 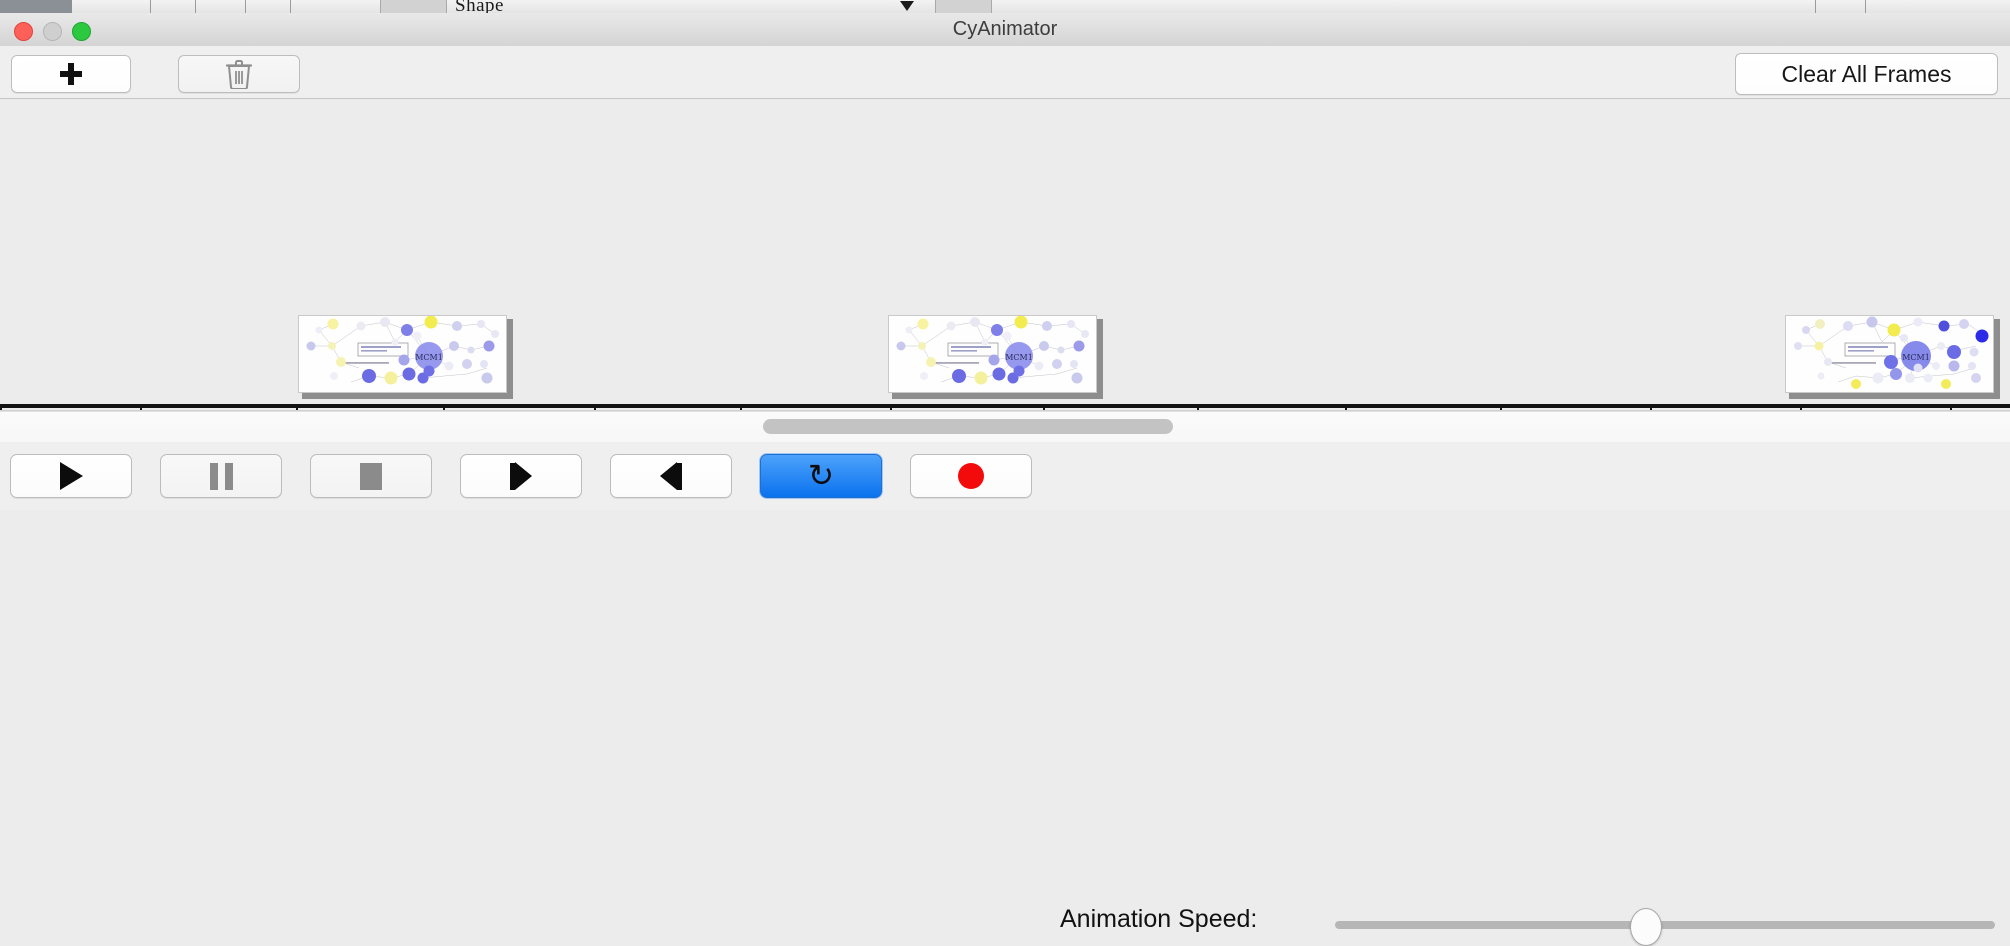 I want to click on stop-icon, so click(x=371, y=476).